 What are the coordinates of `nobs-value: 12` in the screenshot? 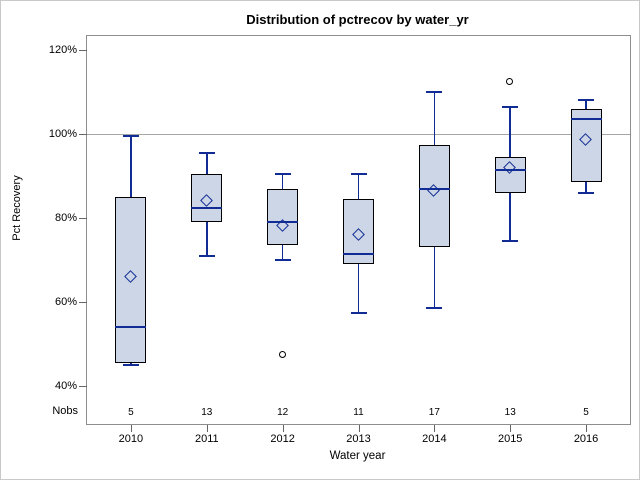 It's located at (283, 412).